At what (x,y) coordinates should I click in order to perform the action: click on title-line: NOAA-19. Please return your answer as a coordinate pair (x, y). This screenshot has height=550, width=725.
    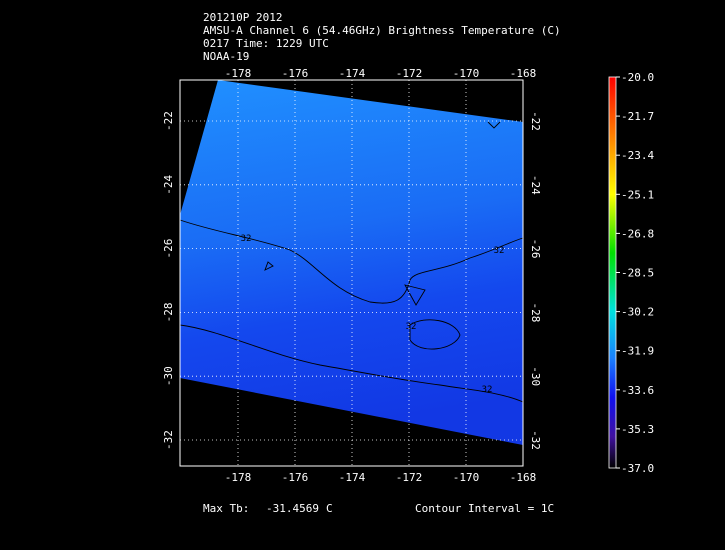
    Looking at the image, I should click on (226, 56).